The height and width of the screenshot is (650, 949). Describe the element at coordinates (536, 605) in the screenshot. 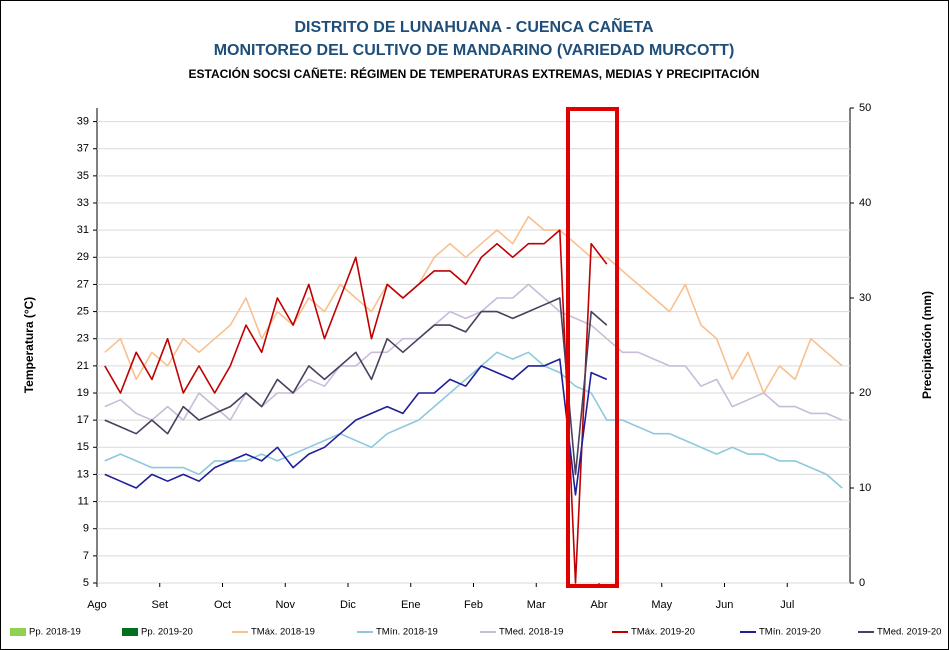

I see `x-tick-label: Mar` at that location.